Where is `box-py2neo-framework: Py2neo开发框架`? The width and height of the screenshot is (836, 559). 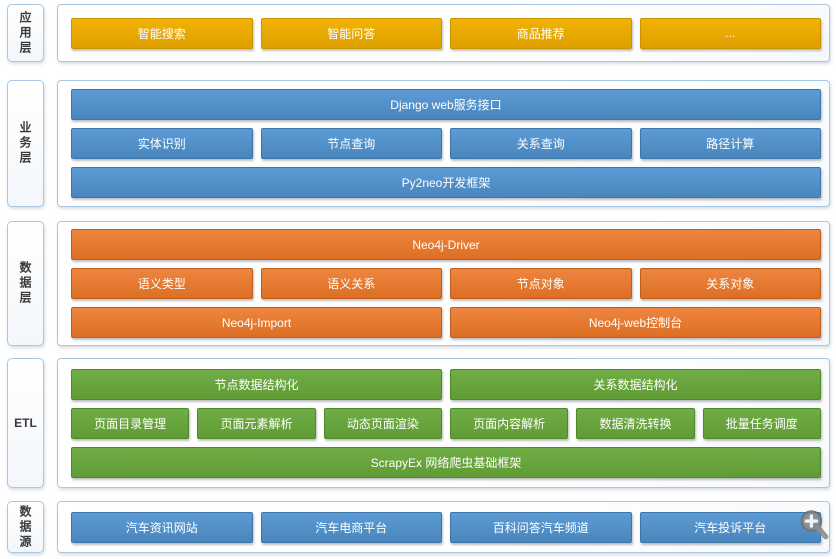
box-py2neo-framework: Py2neo开发框架 is located at coordinates (446, 182).